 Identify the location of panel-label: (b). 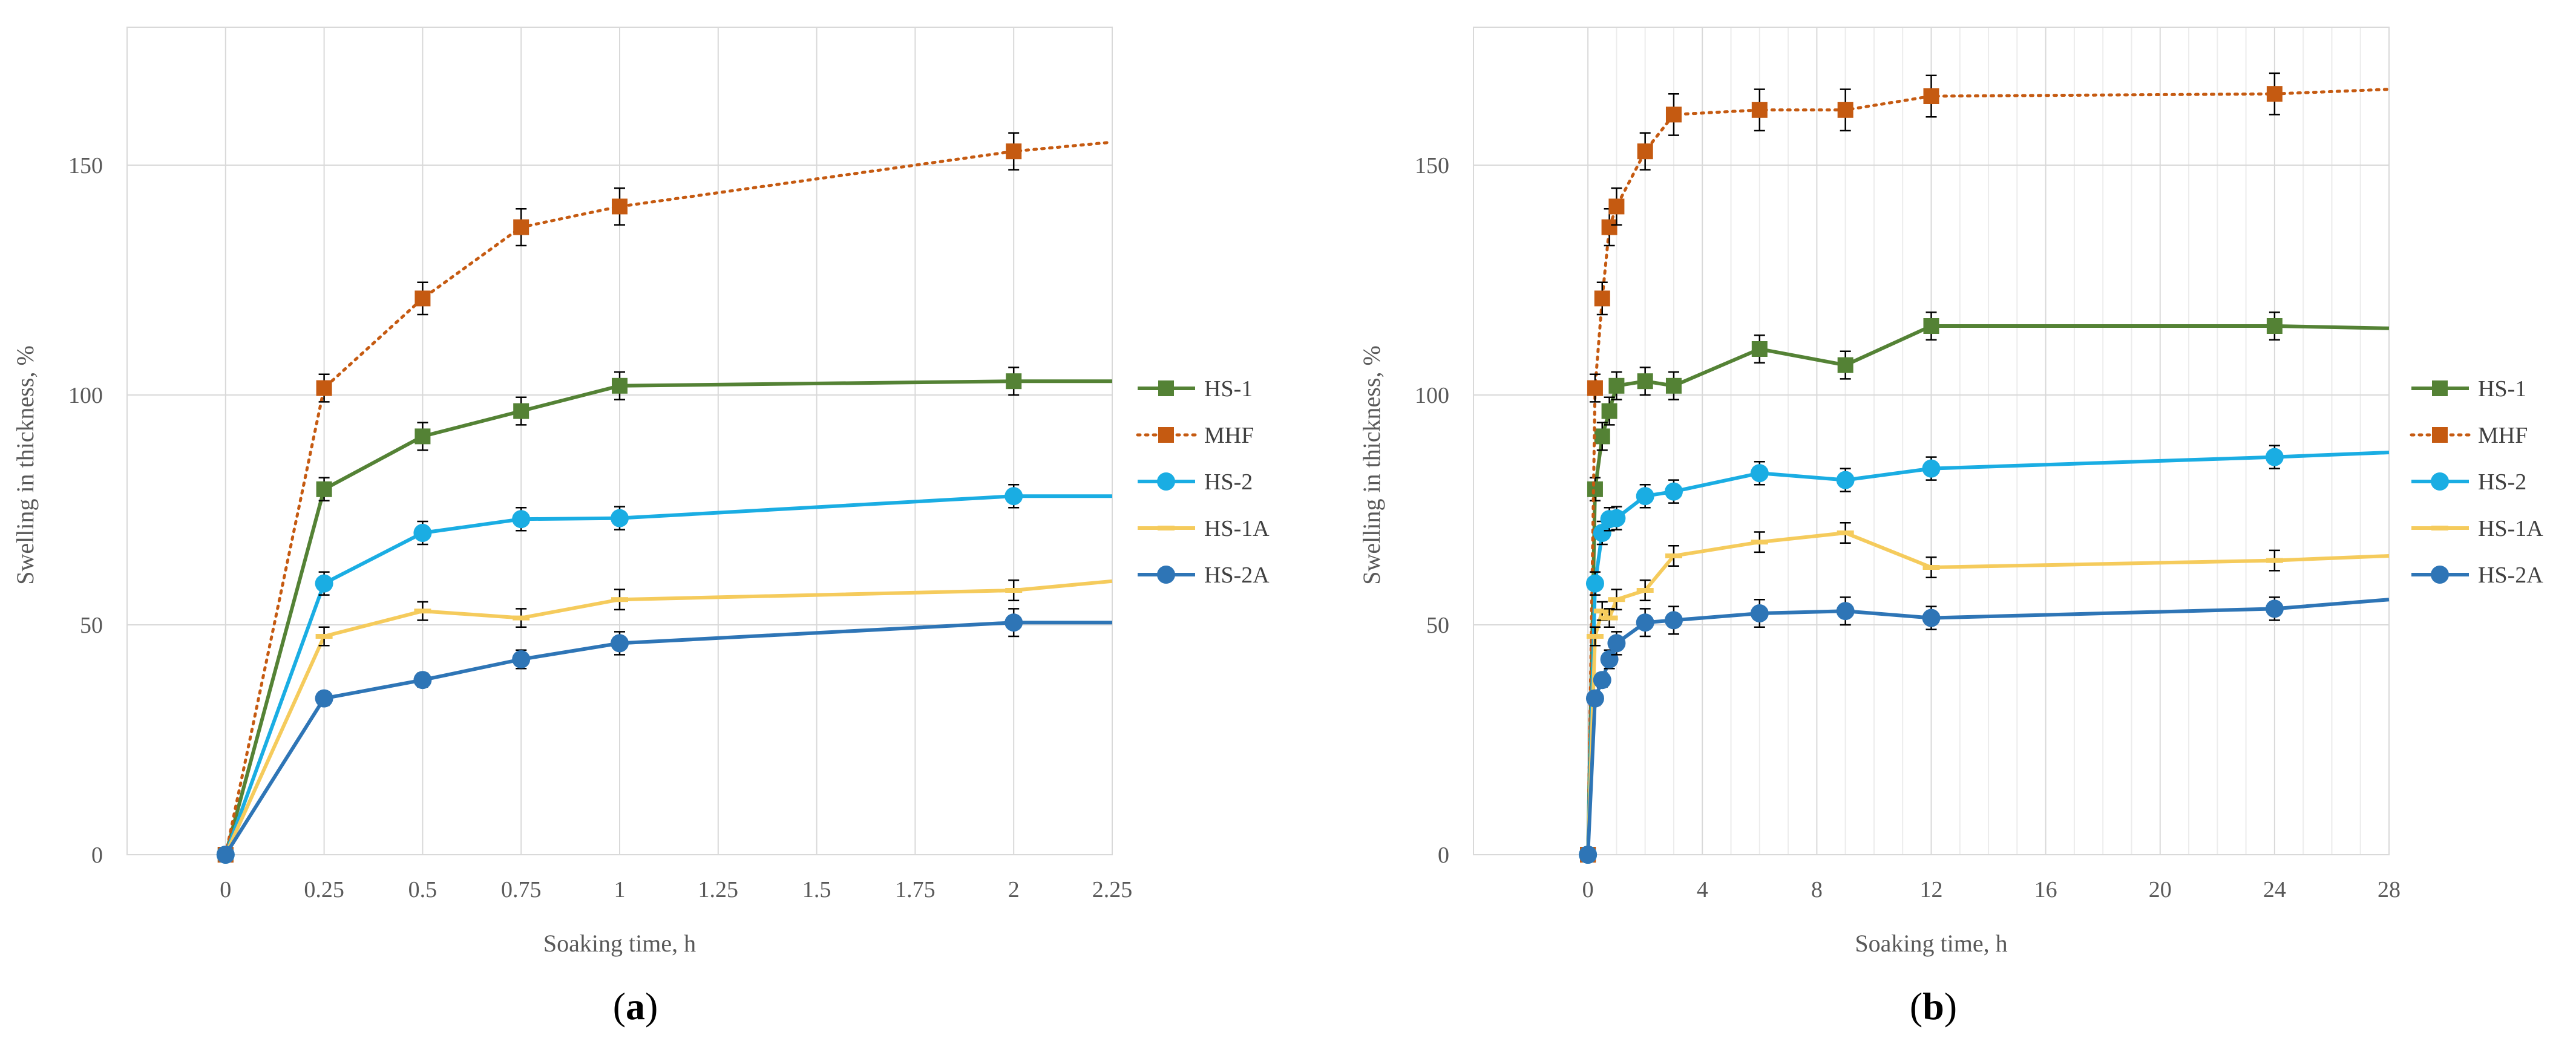
(1933, 1006).